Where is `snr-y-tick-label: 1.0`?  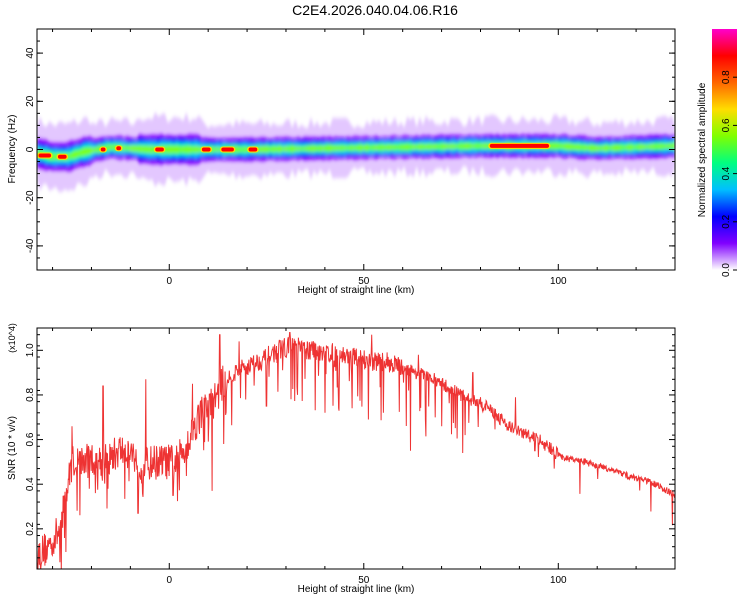
snr-y-tick-label: 1.0 is located at coordinates (30, 350).